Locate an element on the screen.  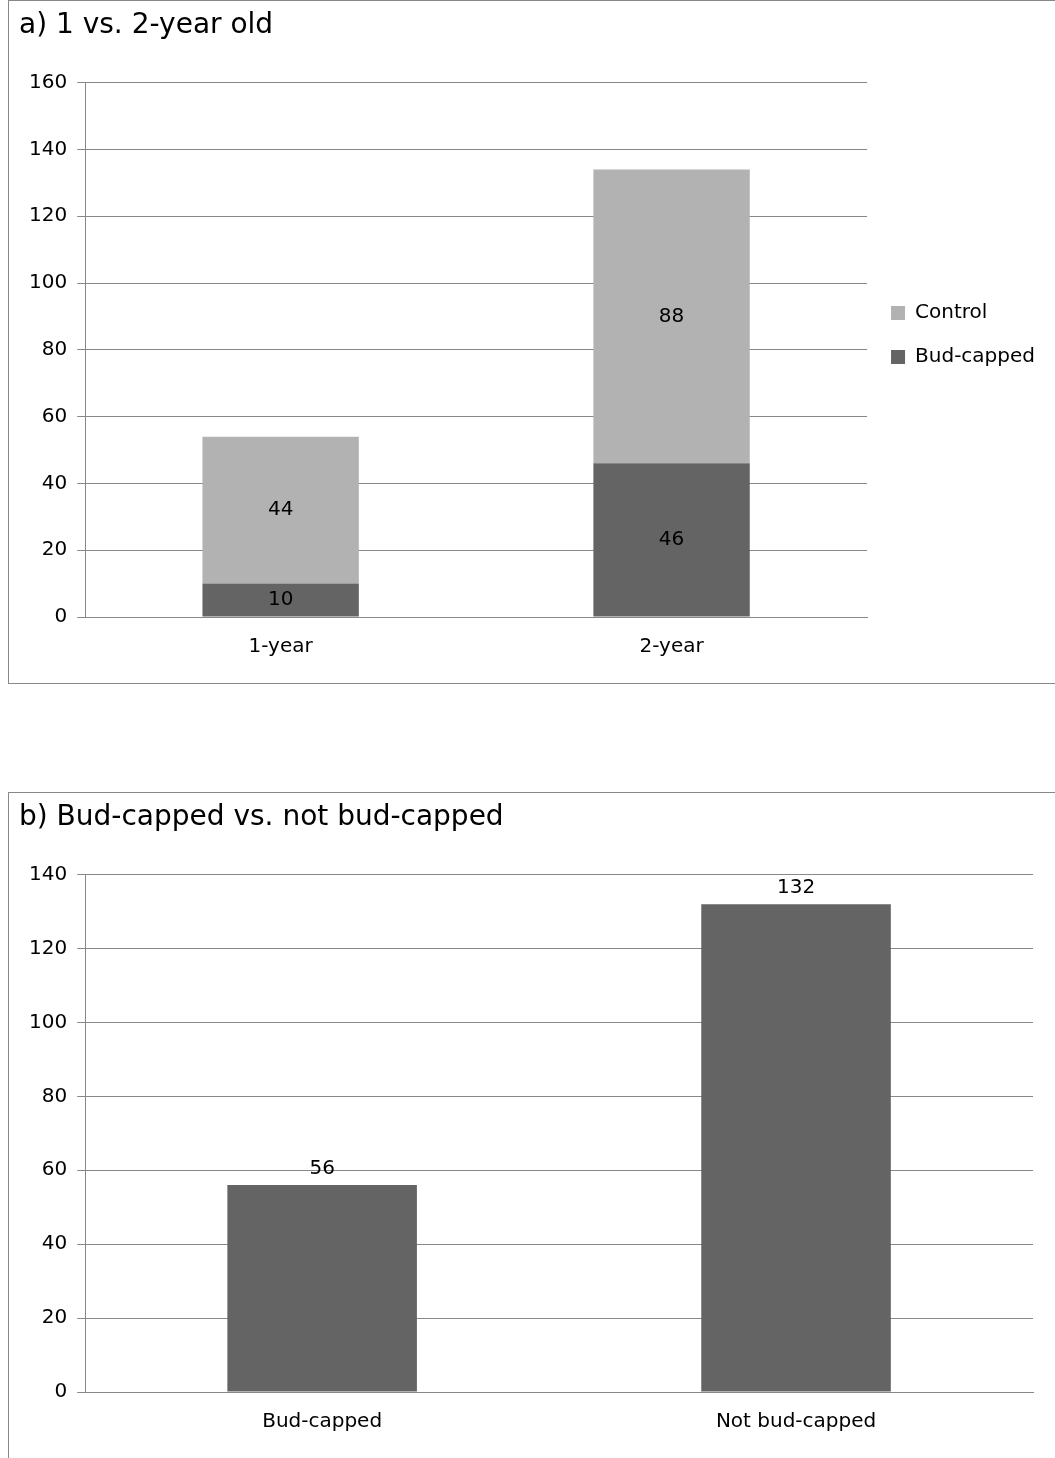
data-label: 56 is located at coordinates (322, 1167).